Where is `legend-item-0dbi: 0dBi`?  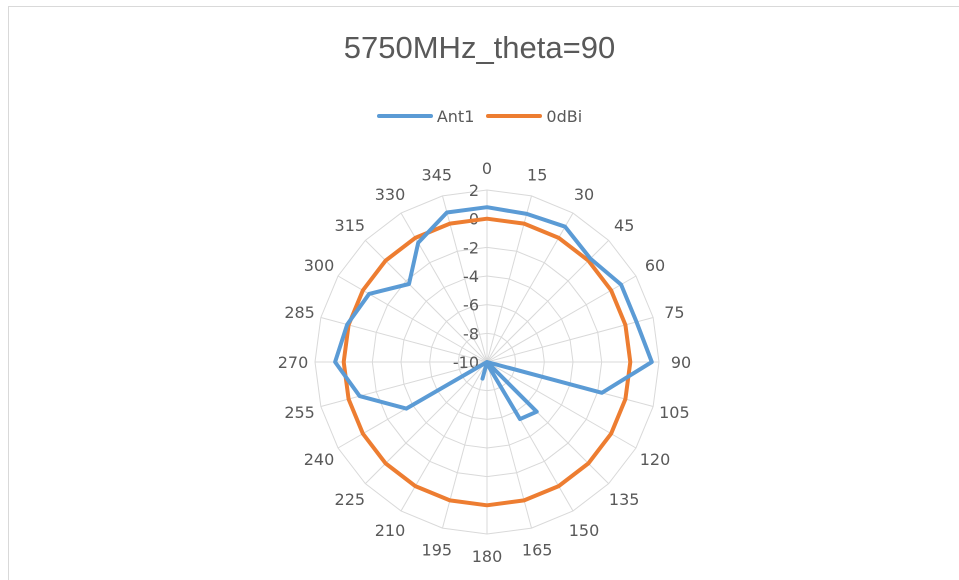
legend-item-0dbi: 0dBi is located at coordinates (534, 116).